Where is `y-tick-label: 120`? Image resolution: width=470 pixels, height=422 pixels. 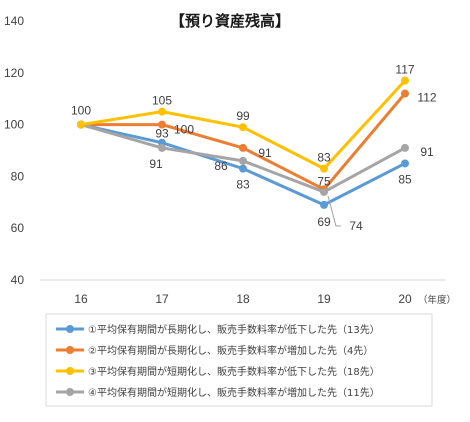 y-tick-label: 120 is located at coordinates (14, 73).